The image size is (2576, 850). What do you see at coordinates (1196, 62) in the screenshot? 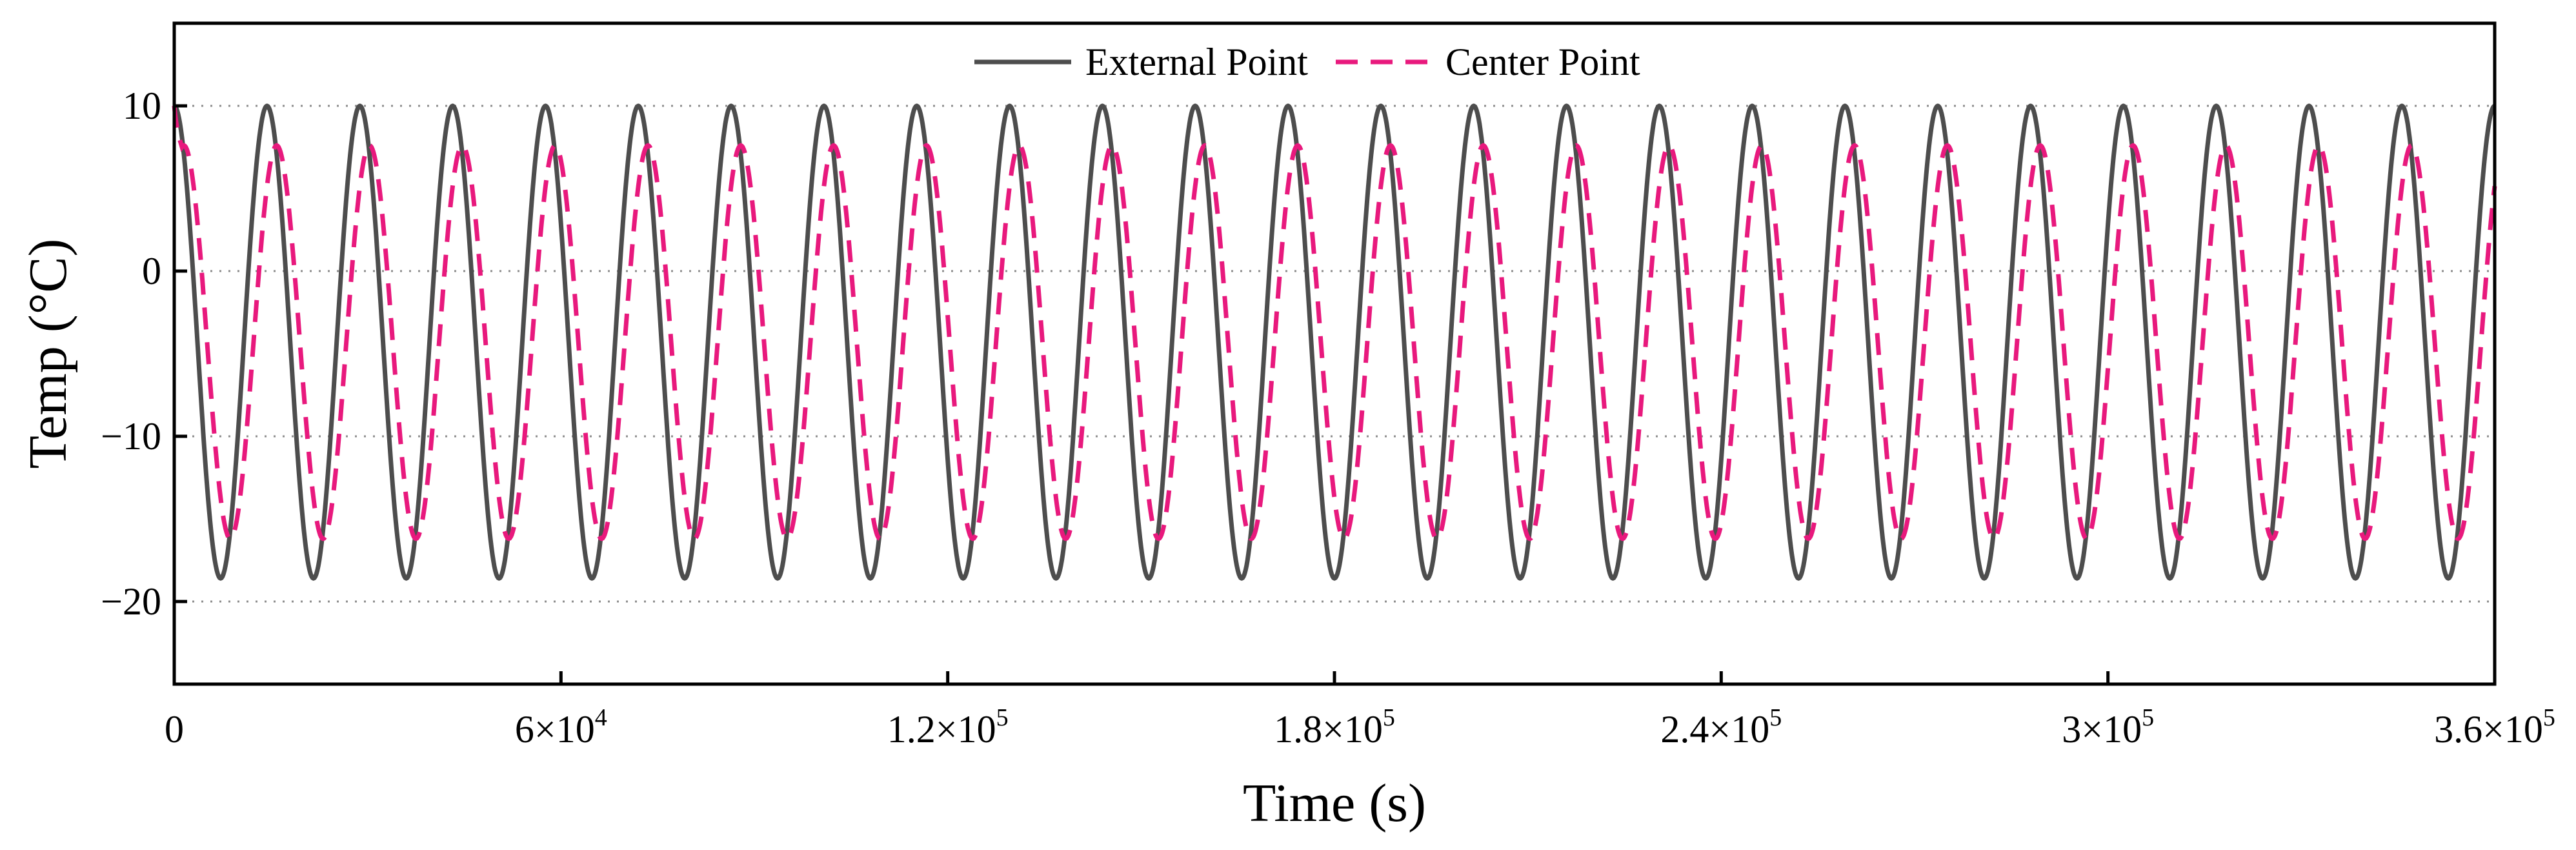
I see `legend-label-external-point: External Point` at bounding box center [1196, 62].